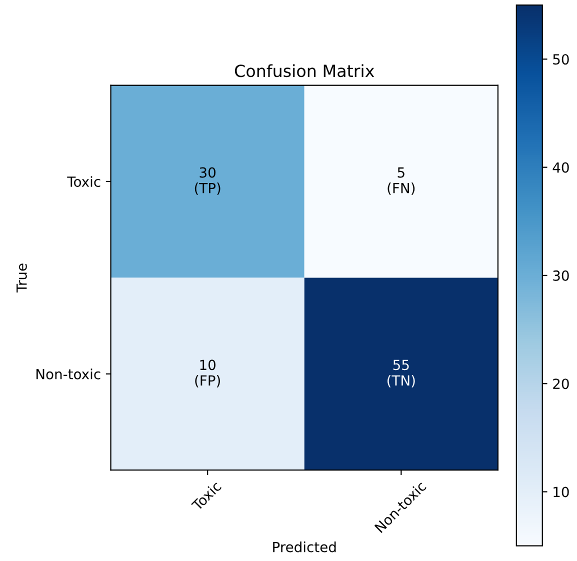 The image size is (577, 561). I want to click on x-axis-title: Predicted, so click(304, 547).